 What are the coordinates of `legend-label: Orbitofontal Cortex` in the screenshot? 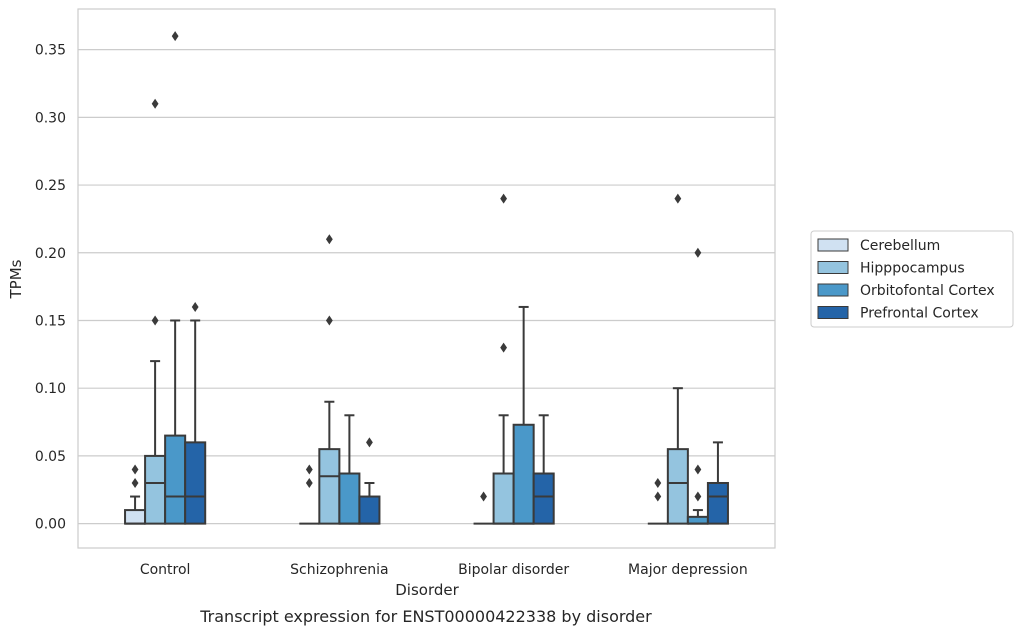 It's located at (927, 291).